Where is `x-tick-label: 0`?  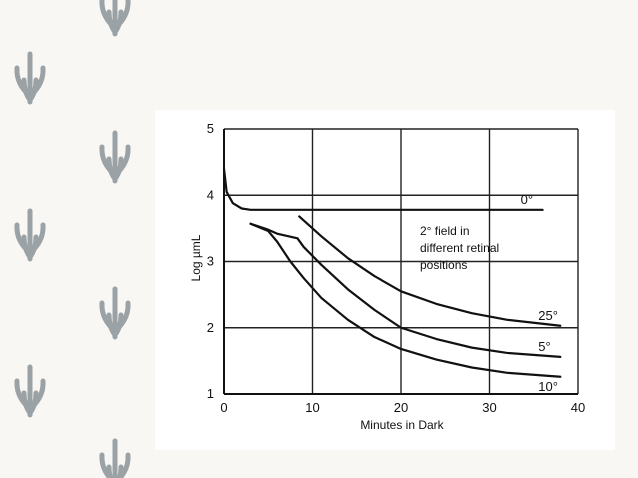
x-tick-label: 0 is located at coordinates (223, 407).